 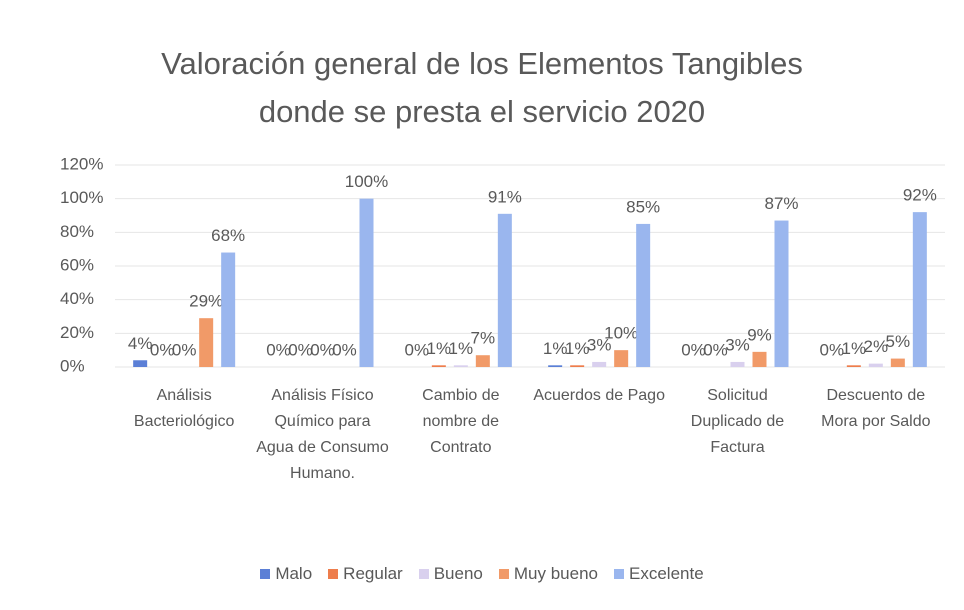 I want to click on data-label: 92%, so click(x=920, y=195).